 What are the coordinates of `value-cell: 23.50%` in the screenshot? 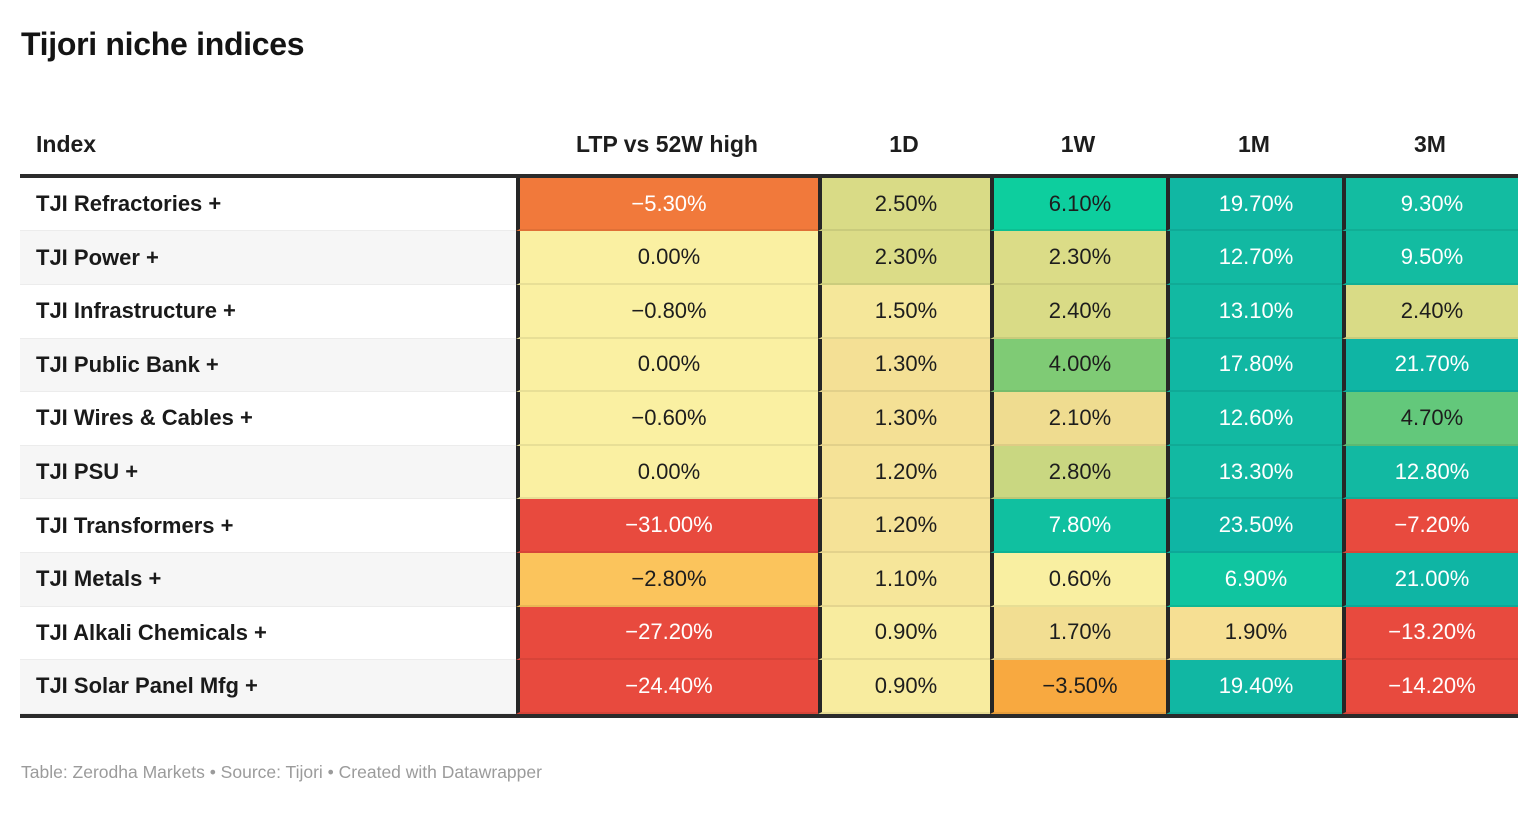 It's located at (1254, 526).